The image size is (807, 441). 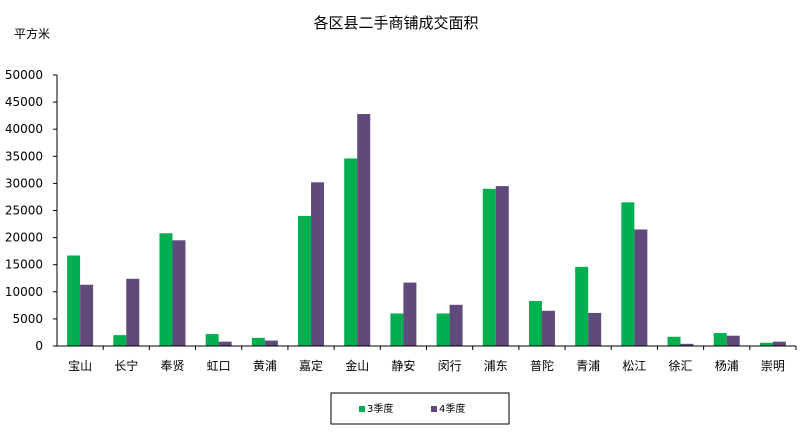 What do you see at coordinates (727, 365) in the screenshot?
I see `x-category-label: 杨浦` at bounding box center [727, 365].